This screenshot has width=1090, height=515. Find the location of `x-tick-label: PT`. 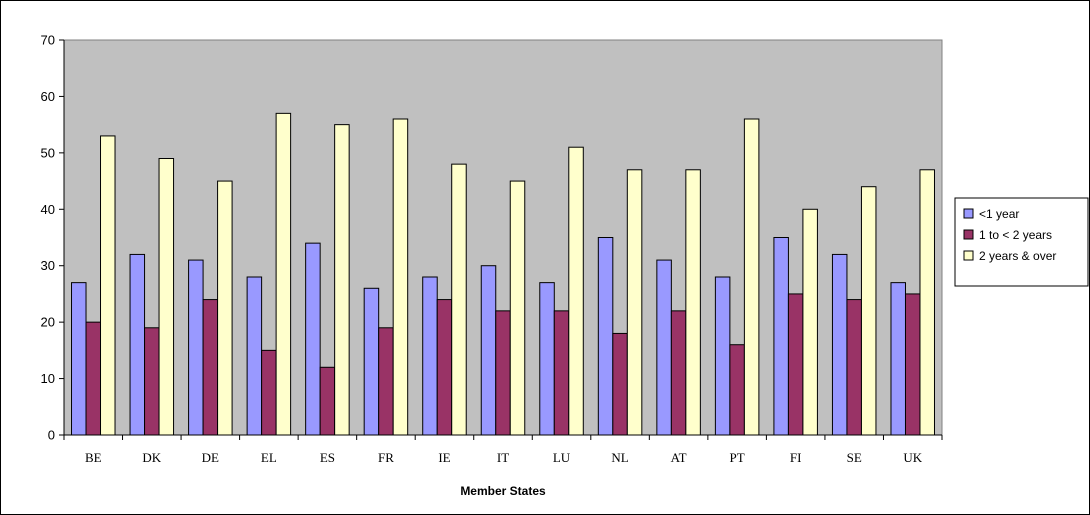

x-tick-label: PT is located at coordinates (737, 457).